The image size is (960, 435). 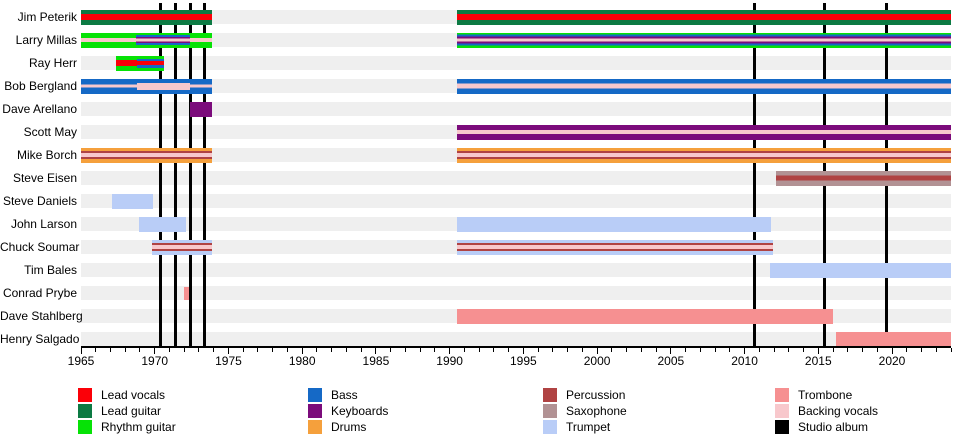 I want to click on legend-swatch-percussion, so click(x=550, y=395).